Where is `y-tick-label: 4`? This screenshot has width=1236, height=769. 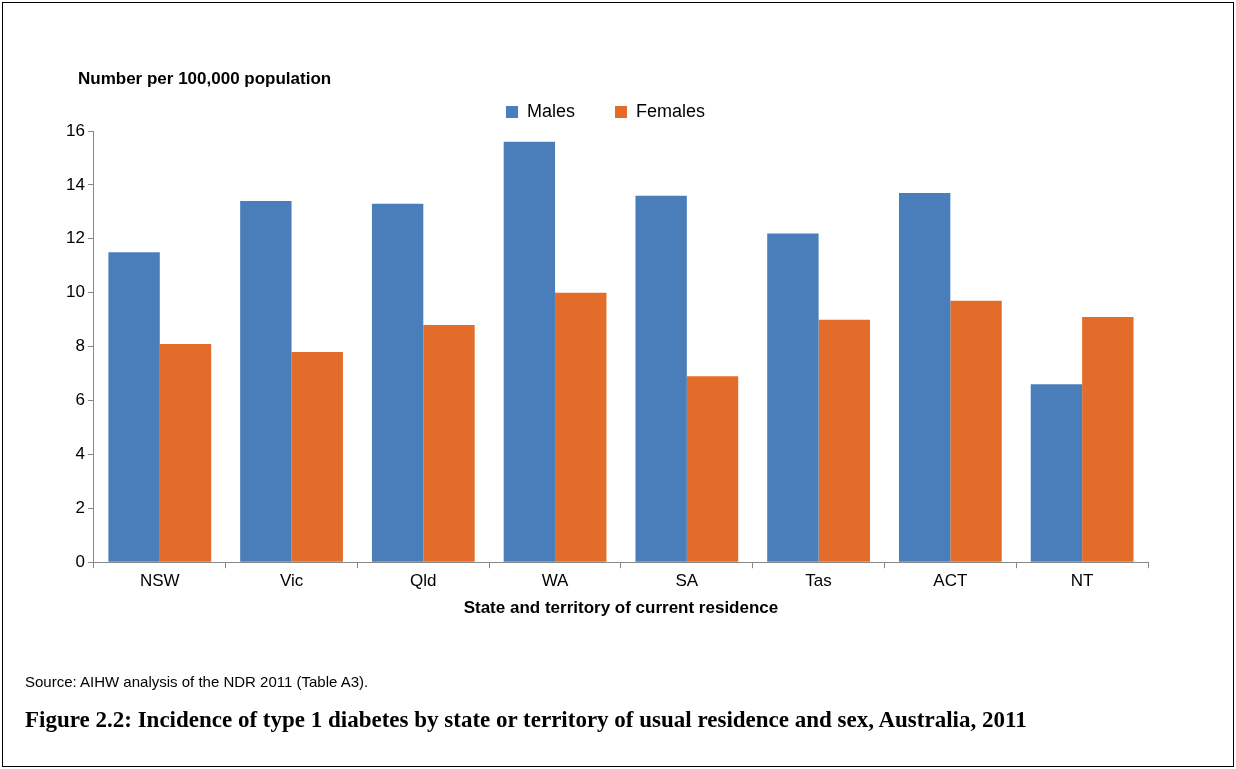 y-tick-label: 4 is located at coordinates (80, 454).